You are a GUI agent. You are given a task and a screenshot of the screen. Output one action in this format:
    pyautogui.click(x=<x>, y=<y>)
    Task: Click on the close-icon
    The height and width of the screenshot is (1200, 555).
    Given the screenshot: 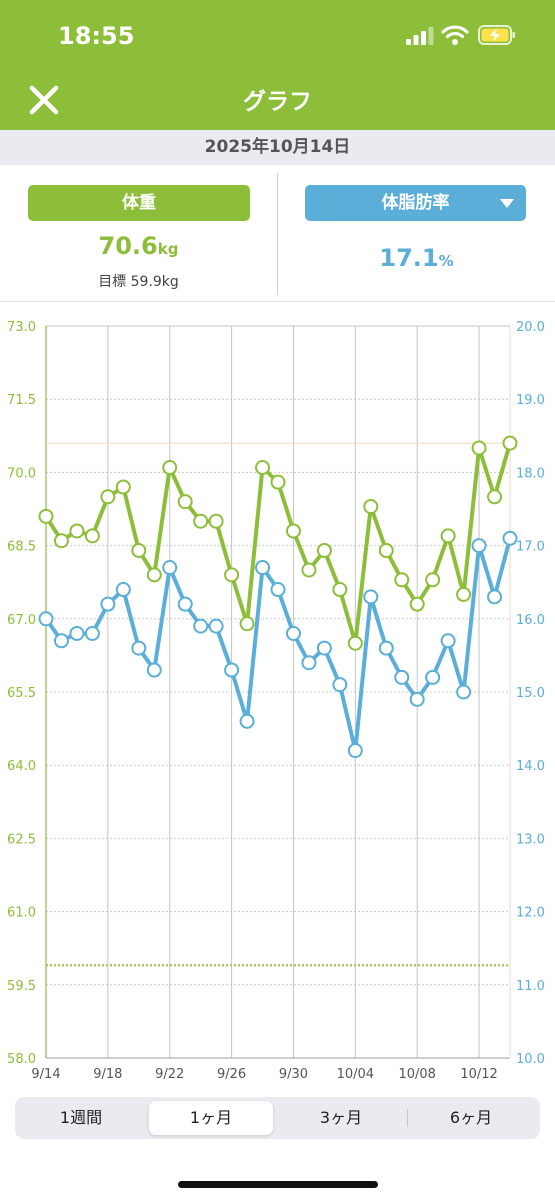 What is the action you would take?
    pyautogui.click(x=44, y=100)
    